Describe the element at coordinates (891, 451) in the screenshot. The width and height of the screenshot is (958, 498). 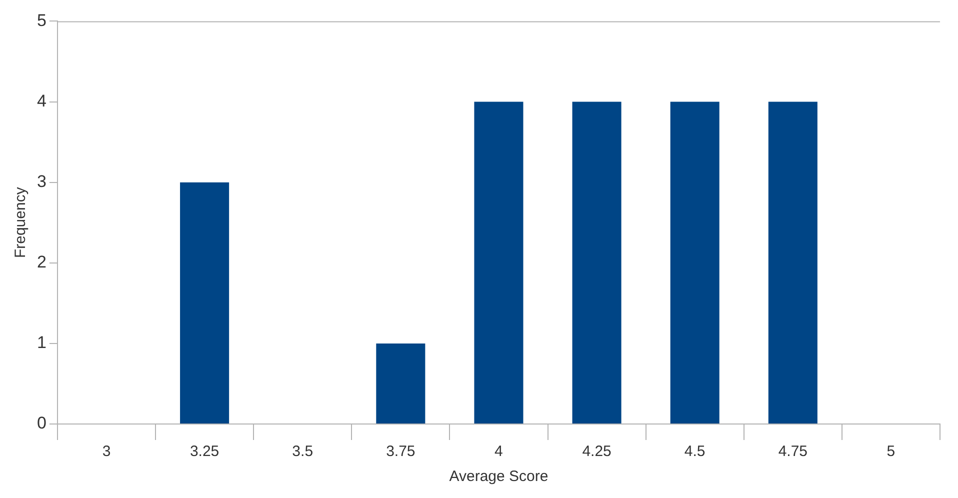
I see `x-tick-label: 5` at that location.